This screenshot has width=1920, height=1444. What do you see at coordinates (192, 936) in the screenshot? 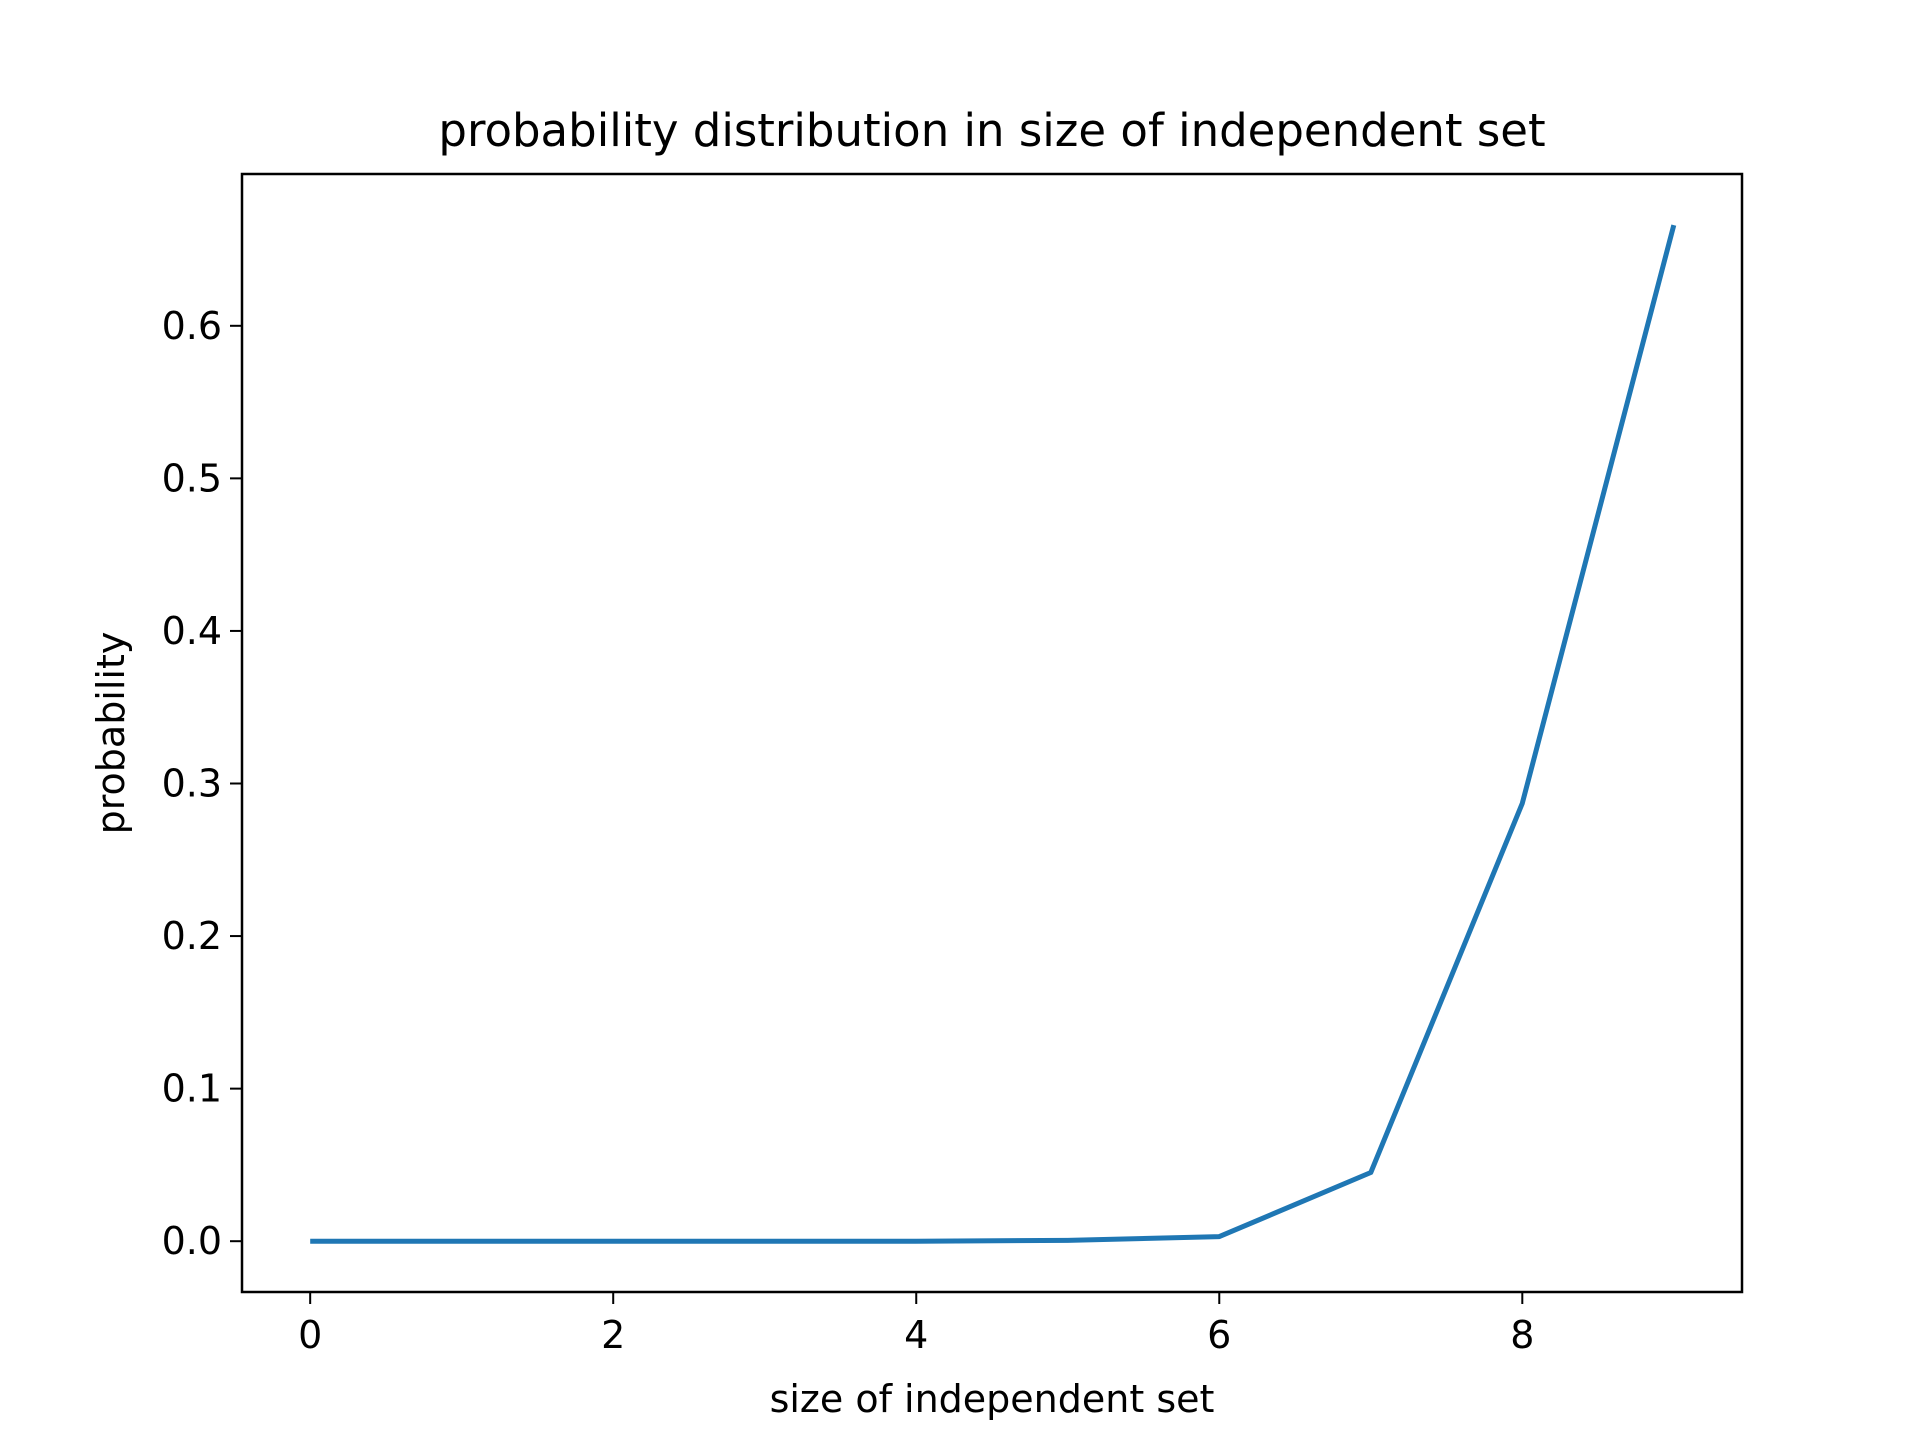
I see `y-tick-label: 0.2` at bounding box center [192, 936].